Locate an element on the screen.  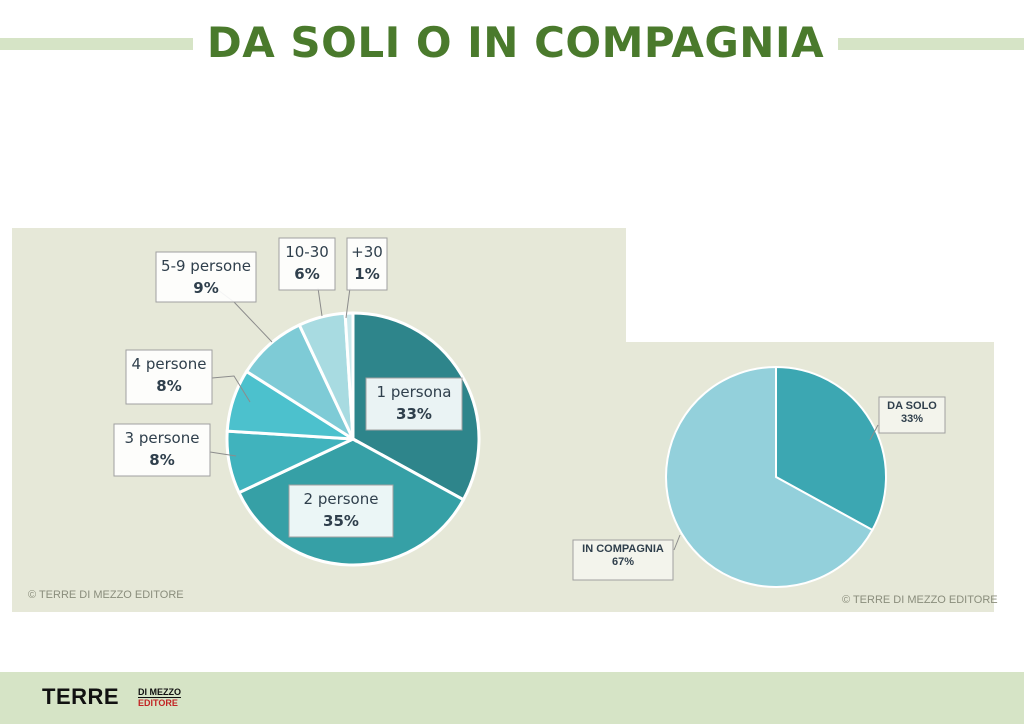
logo-sub-text: DI MEZZO EDITORE is located at coordinates (159, 697).